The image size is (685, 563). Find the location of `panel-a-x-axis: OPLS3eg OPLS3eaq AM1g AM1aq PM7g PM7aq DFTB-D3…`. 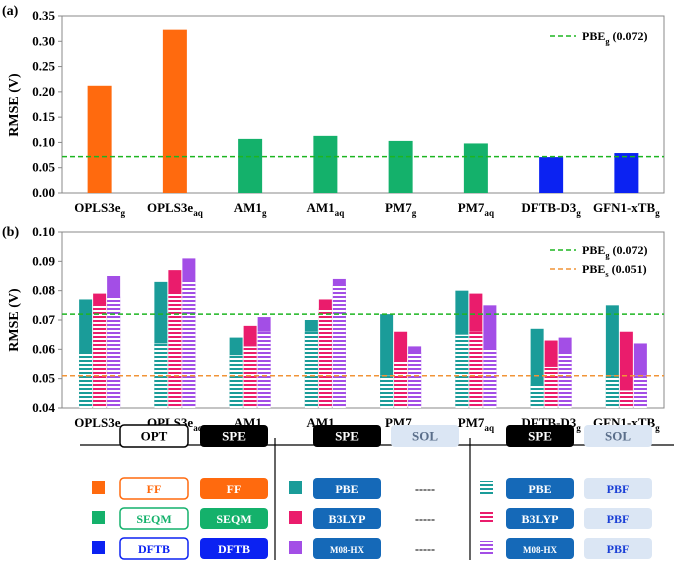

panel-a-x-axis: OPLS3eg OPLS3eaq AM1g AM1aq PM7g PM7aq DFTB-D3… is located at coordinates (367, 209).